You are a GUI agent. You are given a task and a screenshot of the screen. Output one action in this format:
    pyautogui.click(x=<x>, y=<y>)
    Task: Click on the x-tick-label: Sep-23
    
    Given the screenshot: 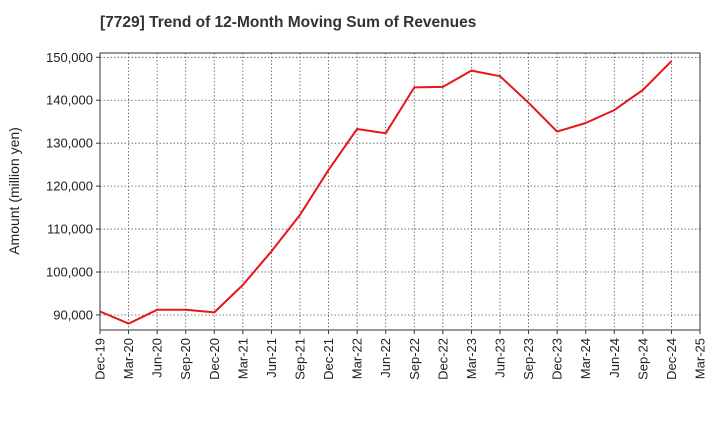 What is the action you would take?
    pyautogui.click(x=528, y=359)
    